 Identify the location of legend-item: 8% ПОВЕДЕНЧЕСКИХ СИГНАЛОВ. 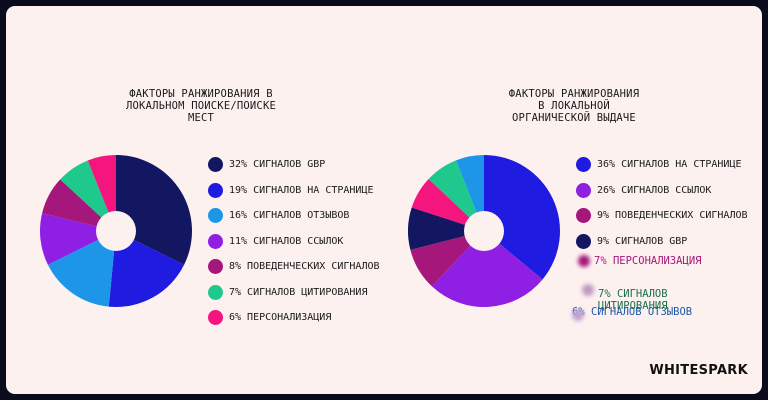
(294, 267).